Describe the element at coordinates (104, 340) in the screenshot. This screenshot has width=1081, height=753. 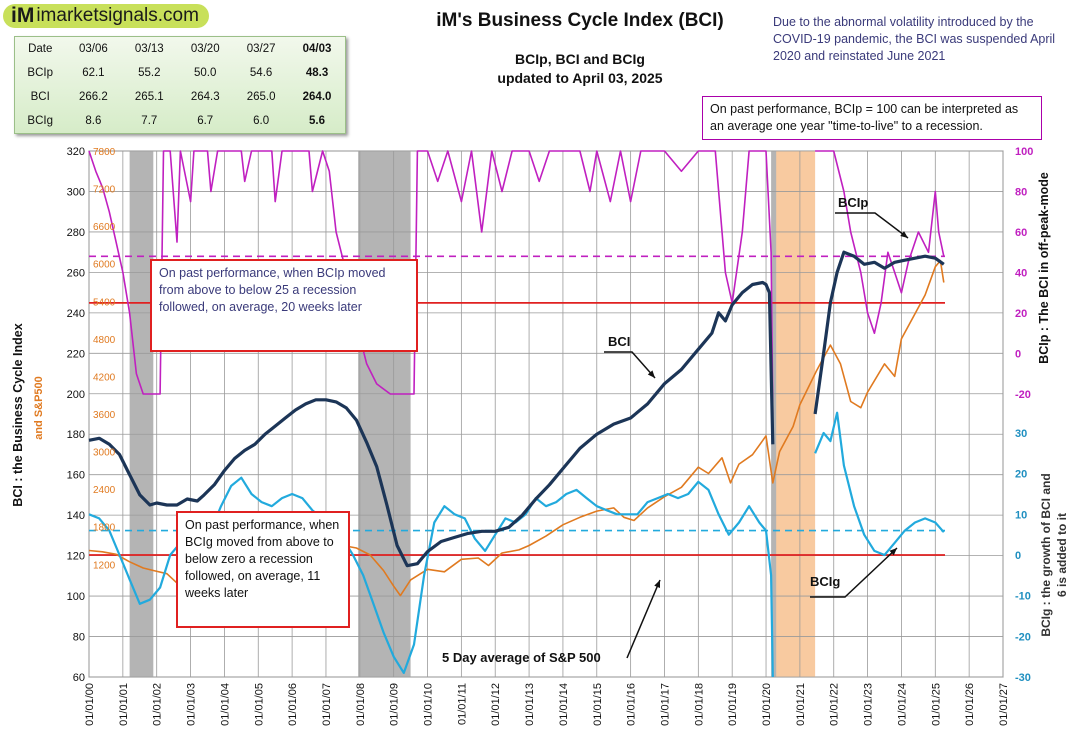
I see `sp500-tick-label: 4800` at that location.